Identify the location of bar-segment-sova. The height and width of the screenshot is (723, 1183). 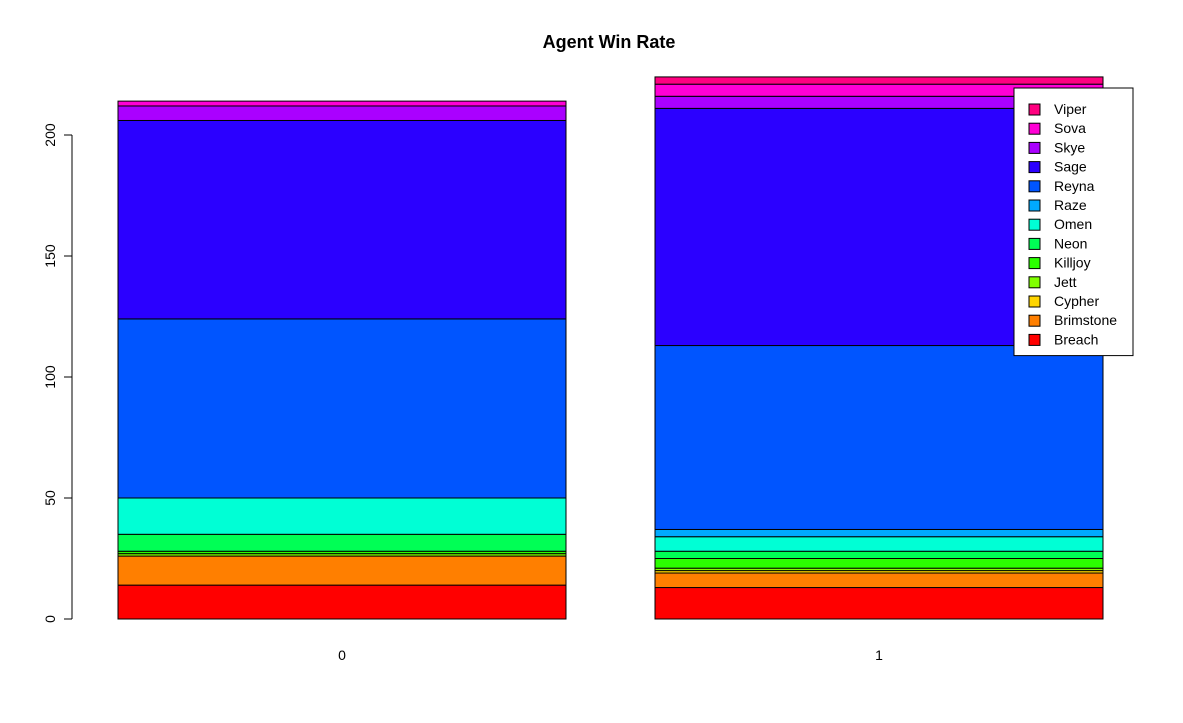
(342, 103).